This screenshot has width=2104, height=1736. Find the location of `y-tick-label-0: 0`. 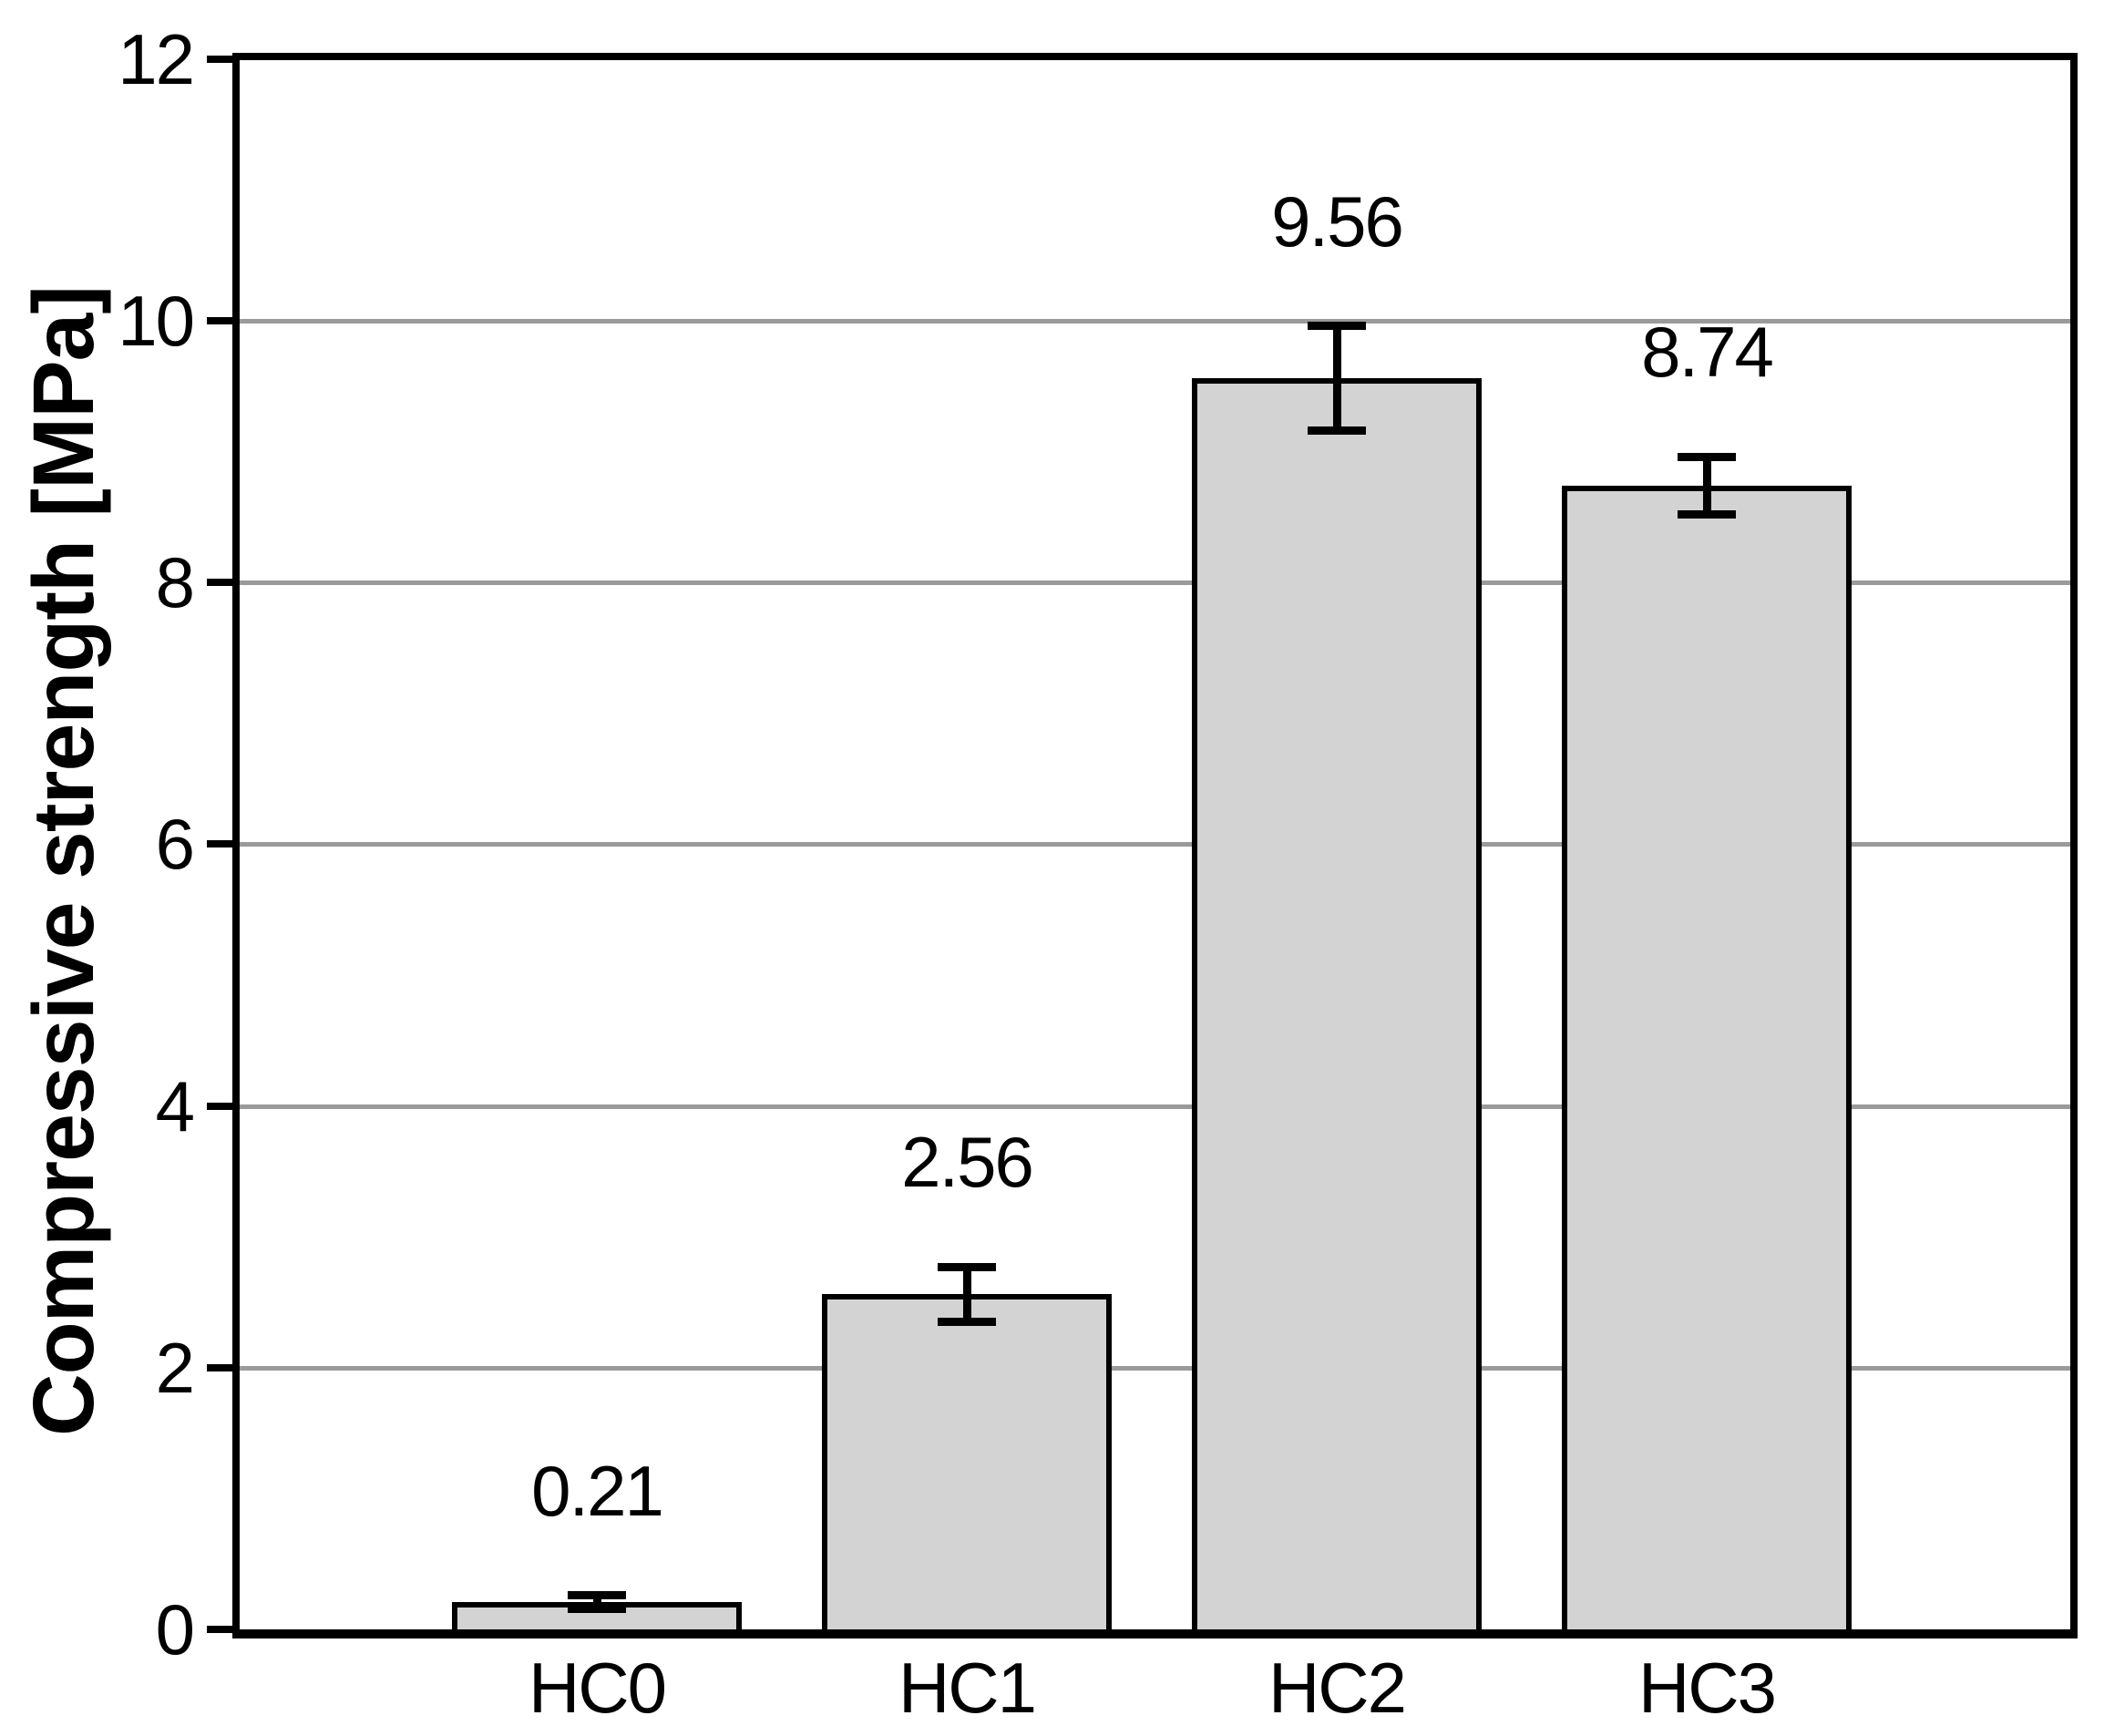

y-tick-label-0: 0 is located at coordinates (175, 1629).